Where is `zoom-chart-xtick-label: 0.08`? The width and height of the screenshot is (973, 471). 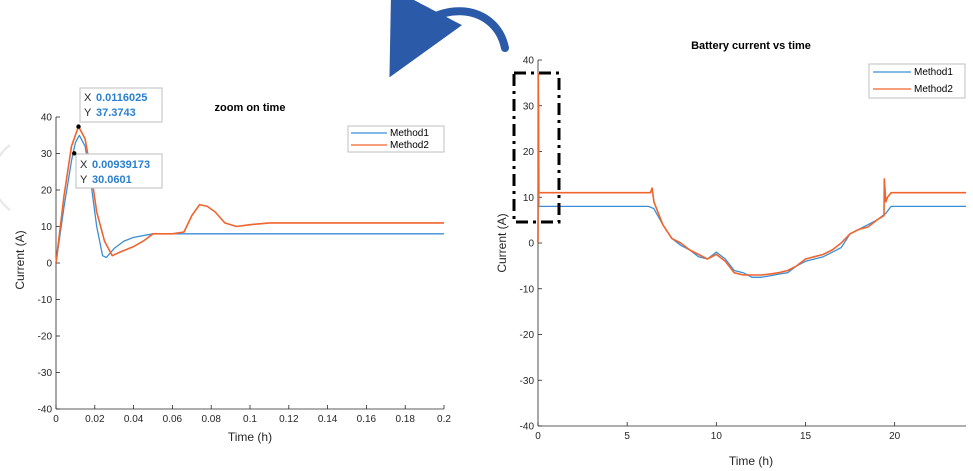
zoom-chart-xtick-label: 0.08 is located at coordinates (211, 419).